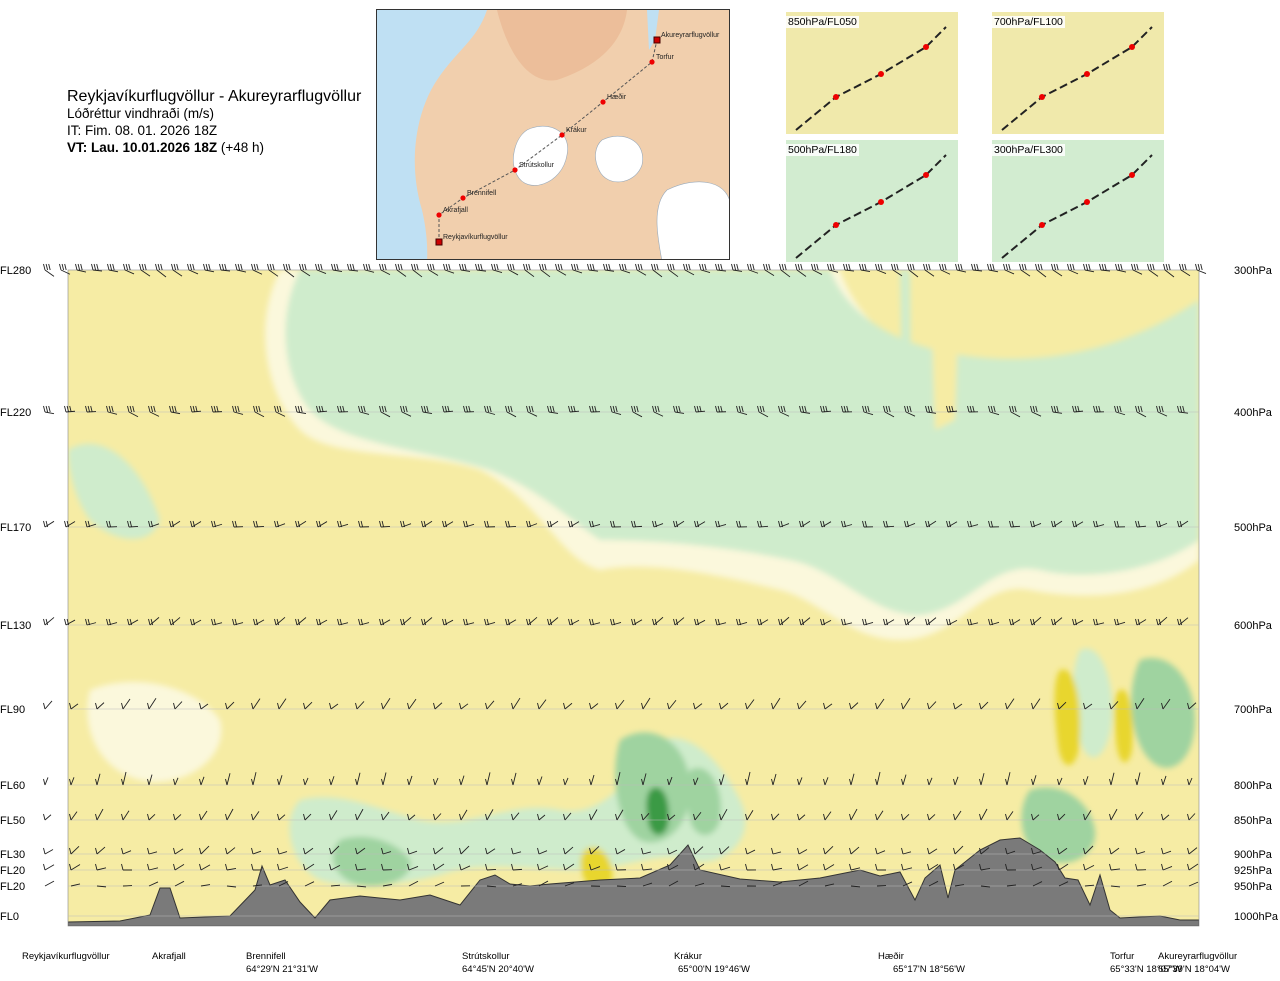 This screenshot has height=981, width=1280. Describe the element at coordinates (822, 150) in the screenshot. I see `mini-map-label: 500hPa/FL180` at that location.